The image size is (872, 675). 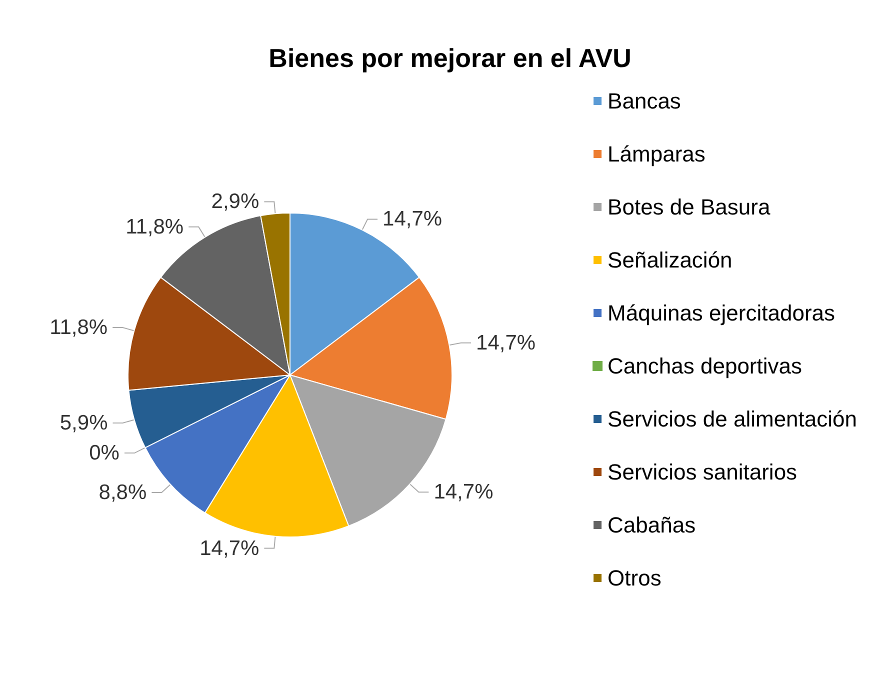 I want to click on legend-label: Cabañas, so click(x=652, y=525).